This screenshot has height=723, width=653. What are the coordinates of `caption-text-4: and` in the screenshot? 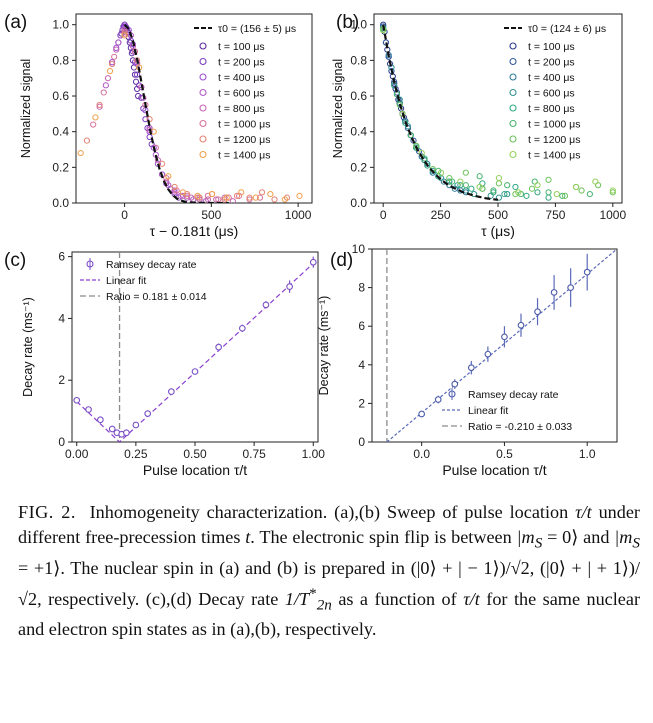 It's located at (596, 537).